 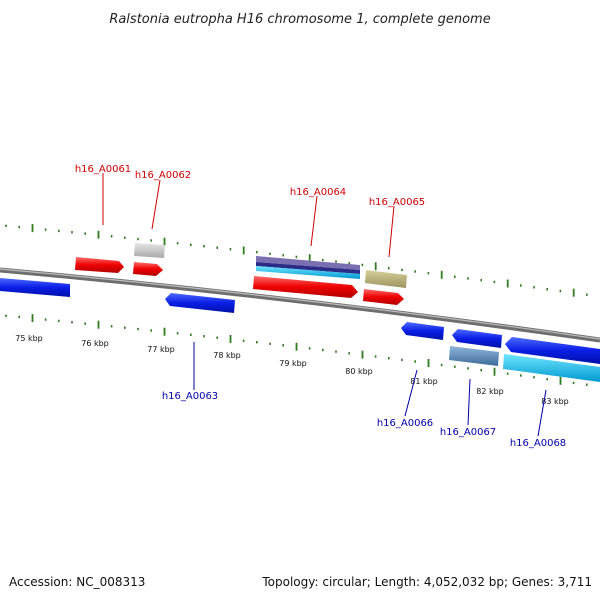 I want to click on scale-label: 80 kbp, so click(x=359, y=371).